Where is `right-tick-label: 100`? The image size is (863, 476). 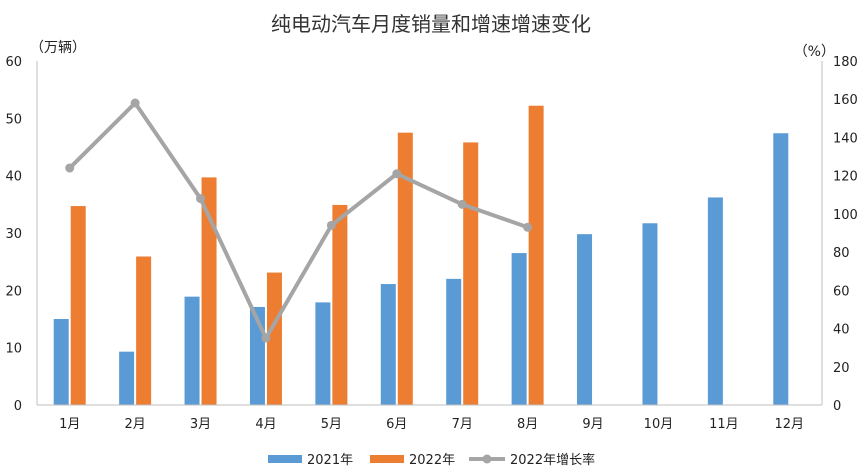 right-tick-label: 100 is located at coordinates (845, 215).